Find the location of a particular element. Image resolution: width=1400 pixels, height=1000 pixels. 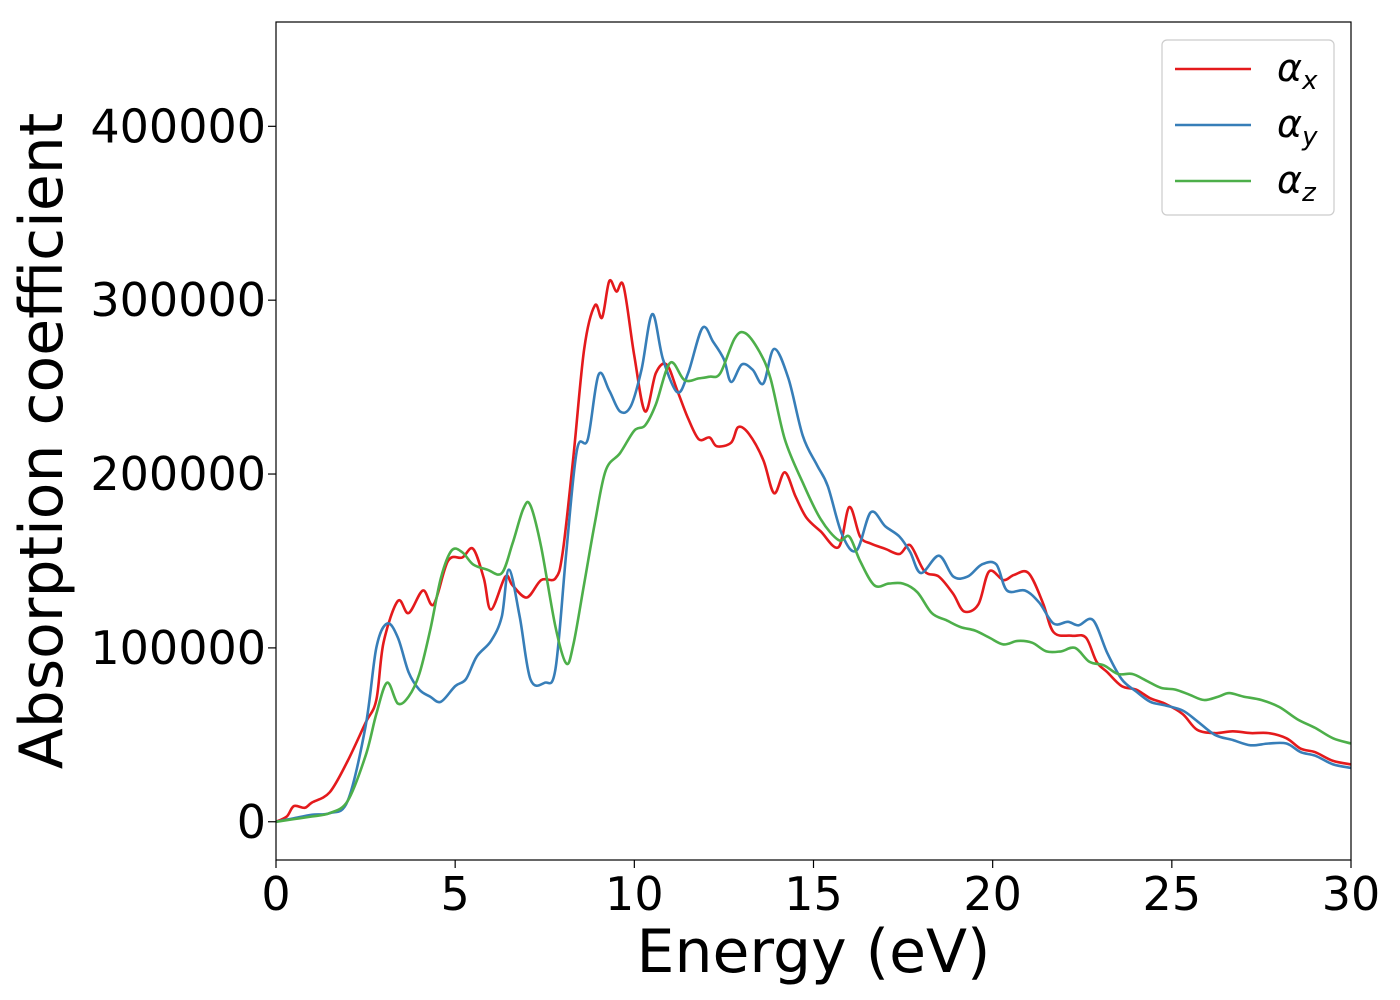

x-tick-label: 15 is located at coordinates (813, 894).